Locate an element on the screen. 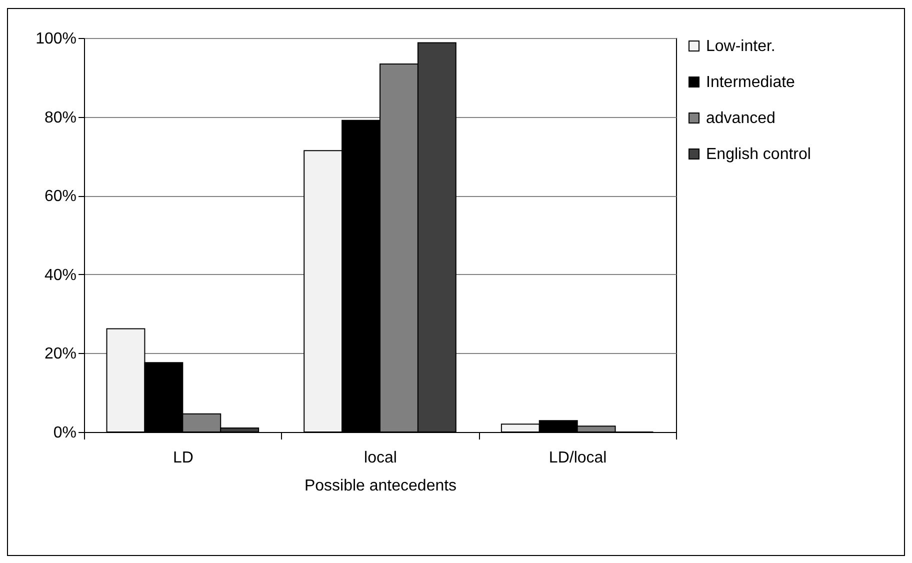 The image size is (912, 563). y-tick-label: 60% is located at coordinates (60, 197).